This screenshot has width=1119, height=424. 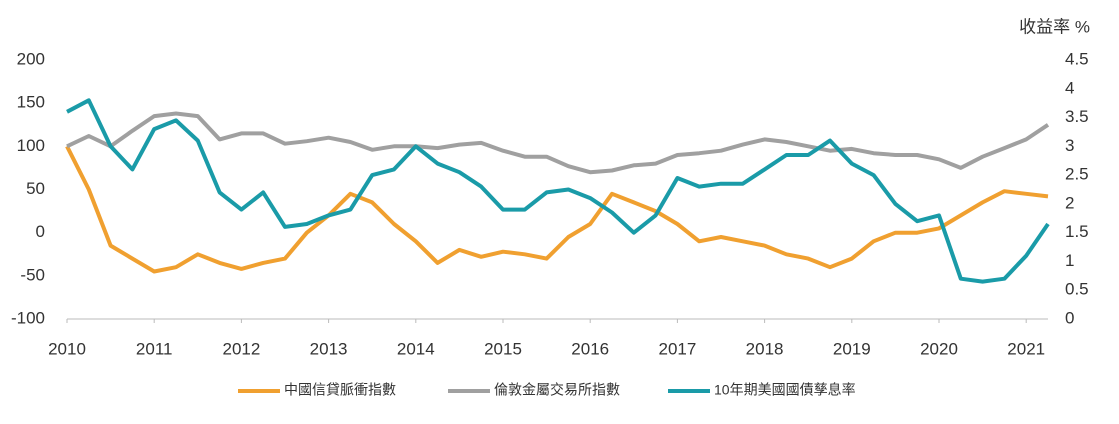 What do you see at coordinates (1069, 317) in the screenshot?
I see `y2-tick-label: 0` at bounding box center [1069, 317].